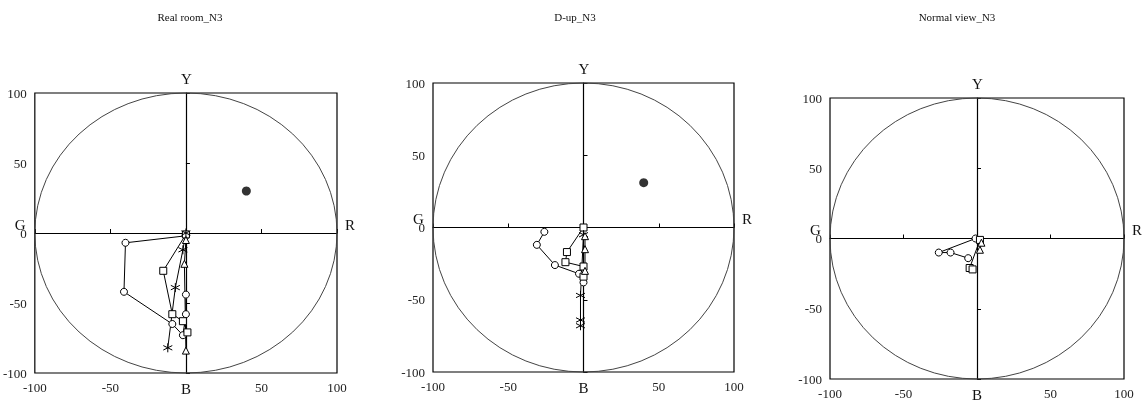 The width and height of the screenshot is (1144, 404). Describe the element at coordinates (575, 16) in the screenshot. I see `chart-title: D-up_N3` at that location.